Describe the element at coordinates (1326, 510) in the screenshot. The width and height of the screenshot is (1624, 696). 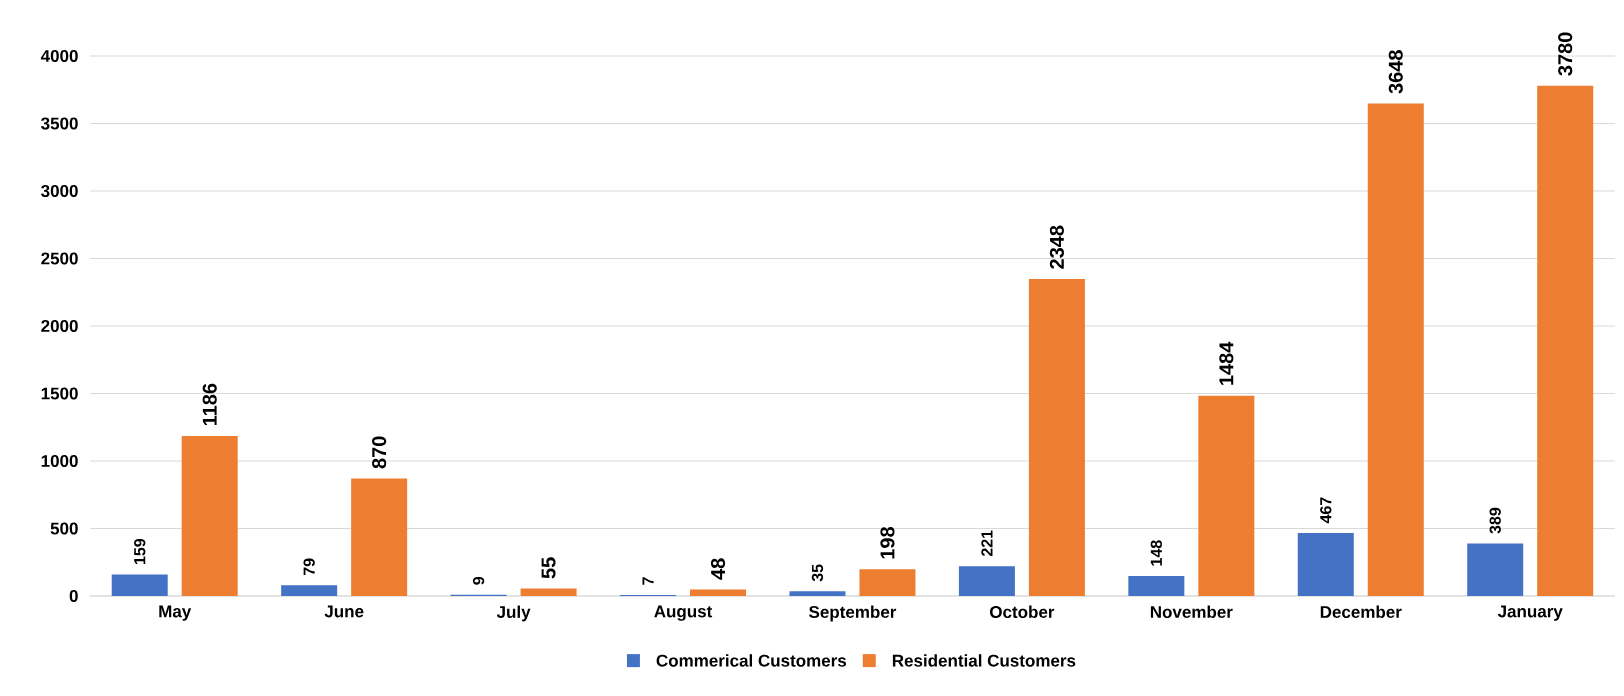
I see `data-label: 467` at that location.